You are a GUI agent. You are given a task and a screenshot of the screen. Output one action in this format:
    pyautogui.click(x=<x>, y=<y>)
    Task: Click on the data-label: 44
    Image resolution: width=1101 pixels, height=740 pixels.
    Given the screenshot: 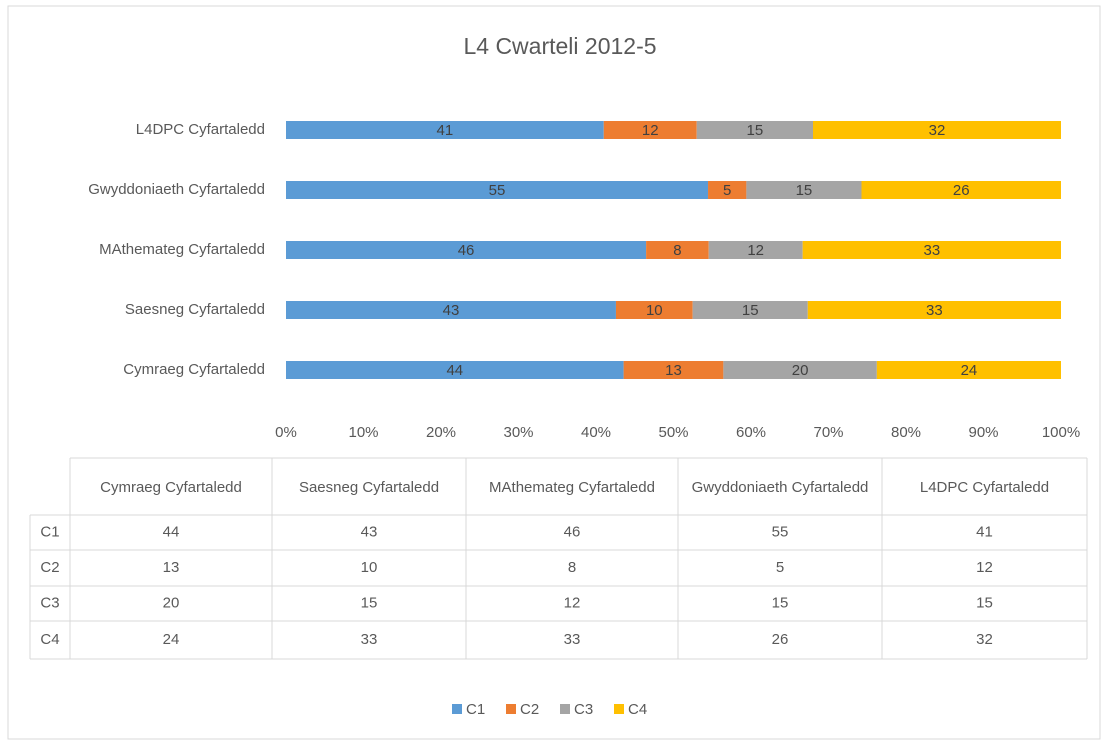 What is the action you would take?
    pyautogui.click(x=454, y=370)
    